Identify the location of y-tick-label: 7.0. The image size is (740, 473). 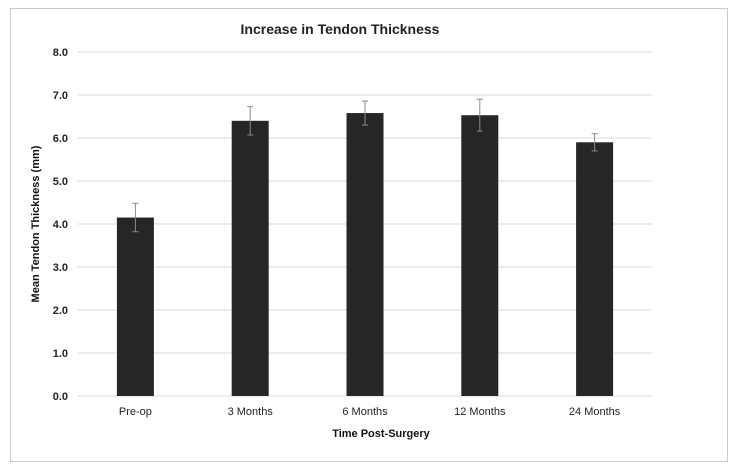
(60, 96).